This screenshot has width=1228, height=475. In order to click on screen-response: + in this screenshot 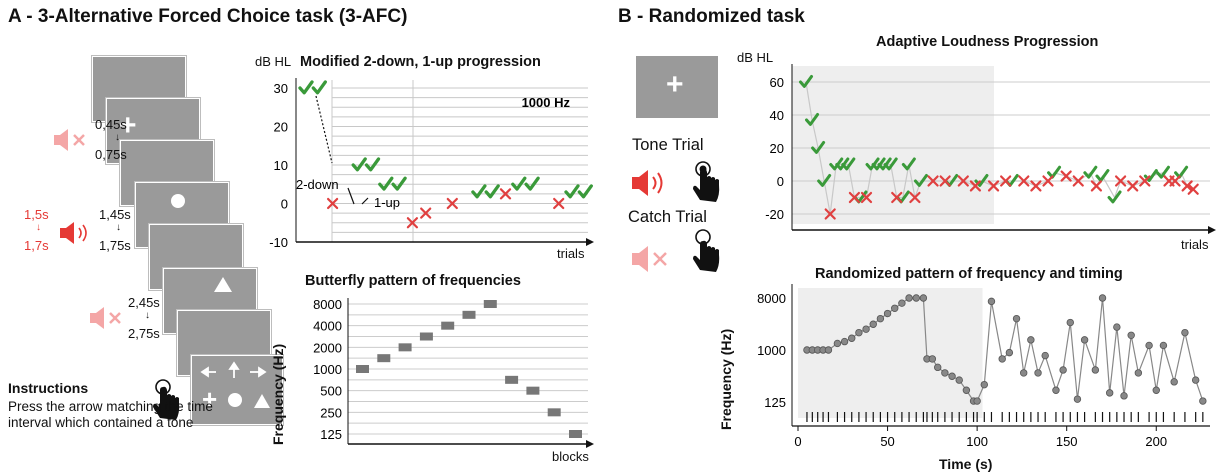, I will do `click(237, 390)`.